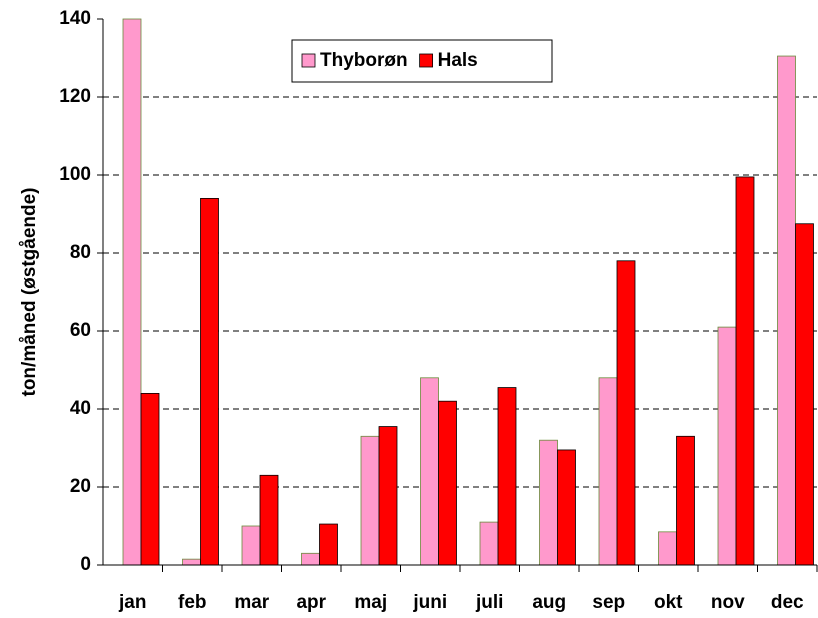  I want to click on x-tick-label: okt, so click(668, 602).